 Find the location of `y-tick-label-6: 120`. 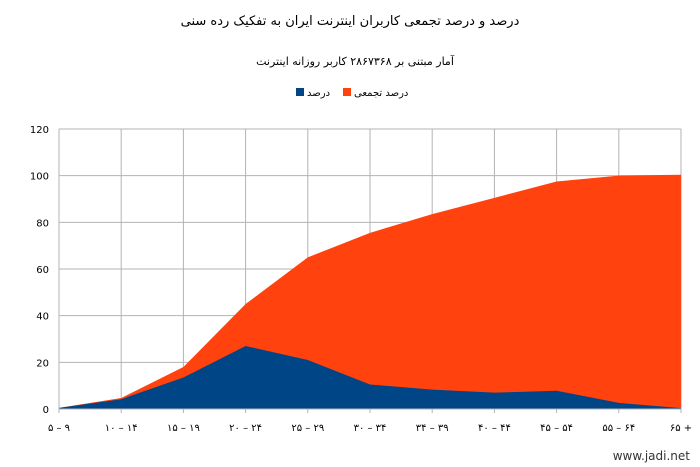

y-tick-label-6: 120 is located at coordinates (39, 130).